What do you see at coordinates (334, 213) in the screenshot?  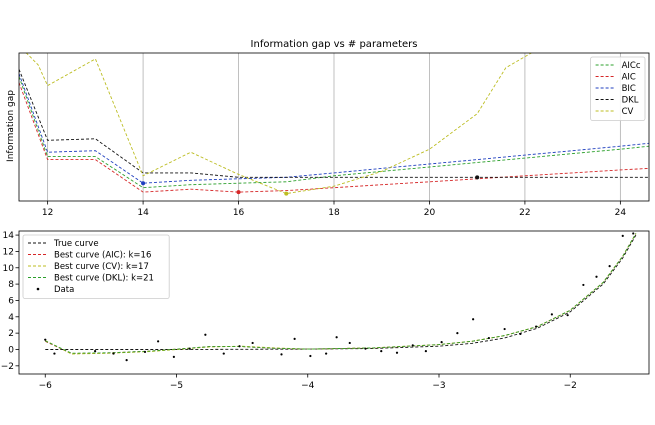 I see `x-tick-label: 18` at bounding box center [334, 213].